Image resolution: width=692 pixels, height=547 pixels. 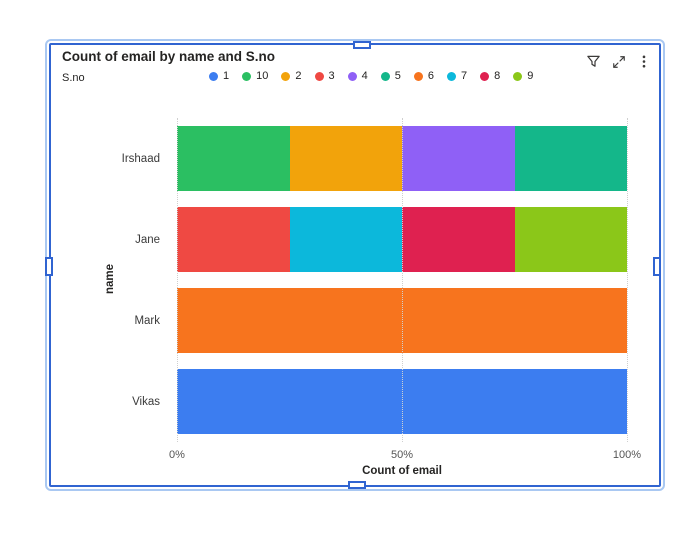 I want to click on x-axis-tick-labels: 0% 50% 100%, so click(x=405, y=456).